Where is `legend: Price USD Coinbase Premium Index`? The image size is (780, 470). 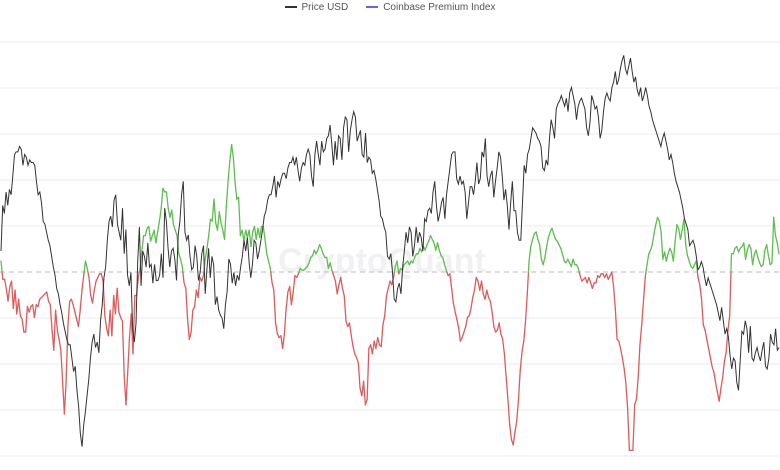 legend: Price USD Coinbase Premium Index is located at coordinates (390, 7).